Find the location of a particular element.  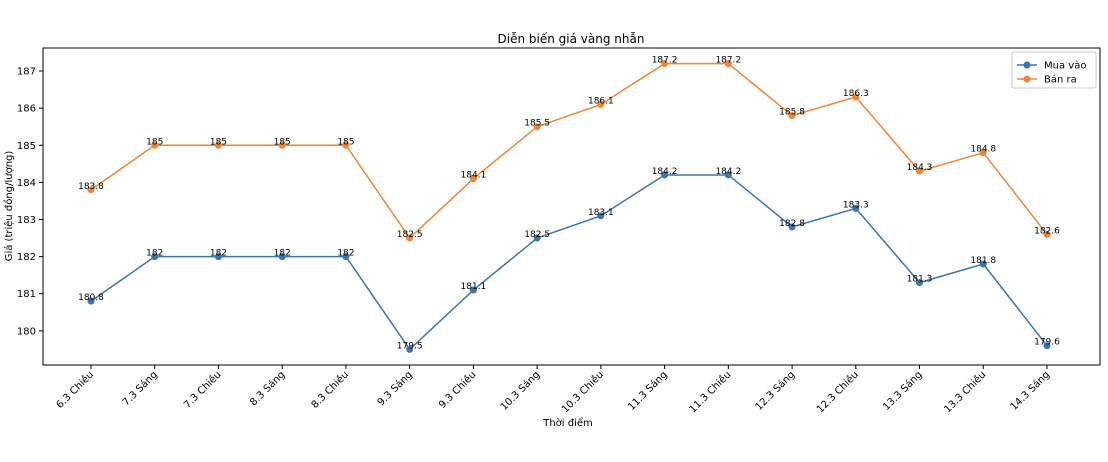

data-label: 181.1 is located at coordinates (474, 287).